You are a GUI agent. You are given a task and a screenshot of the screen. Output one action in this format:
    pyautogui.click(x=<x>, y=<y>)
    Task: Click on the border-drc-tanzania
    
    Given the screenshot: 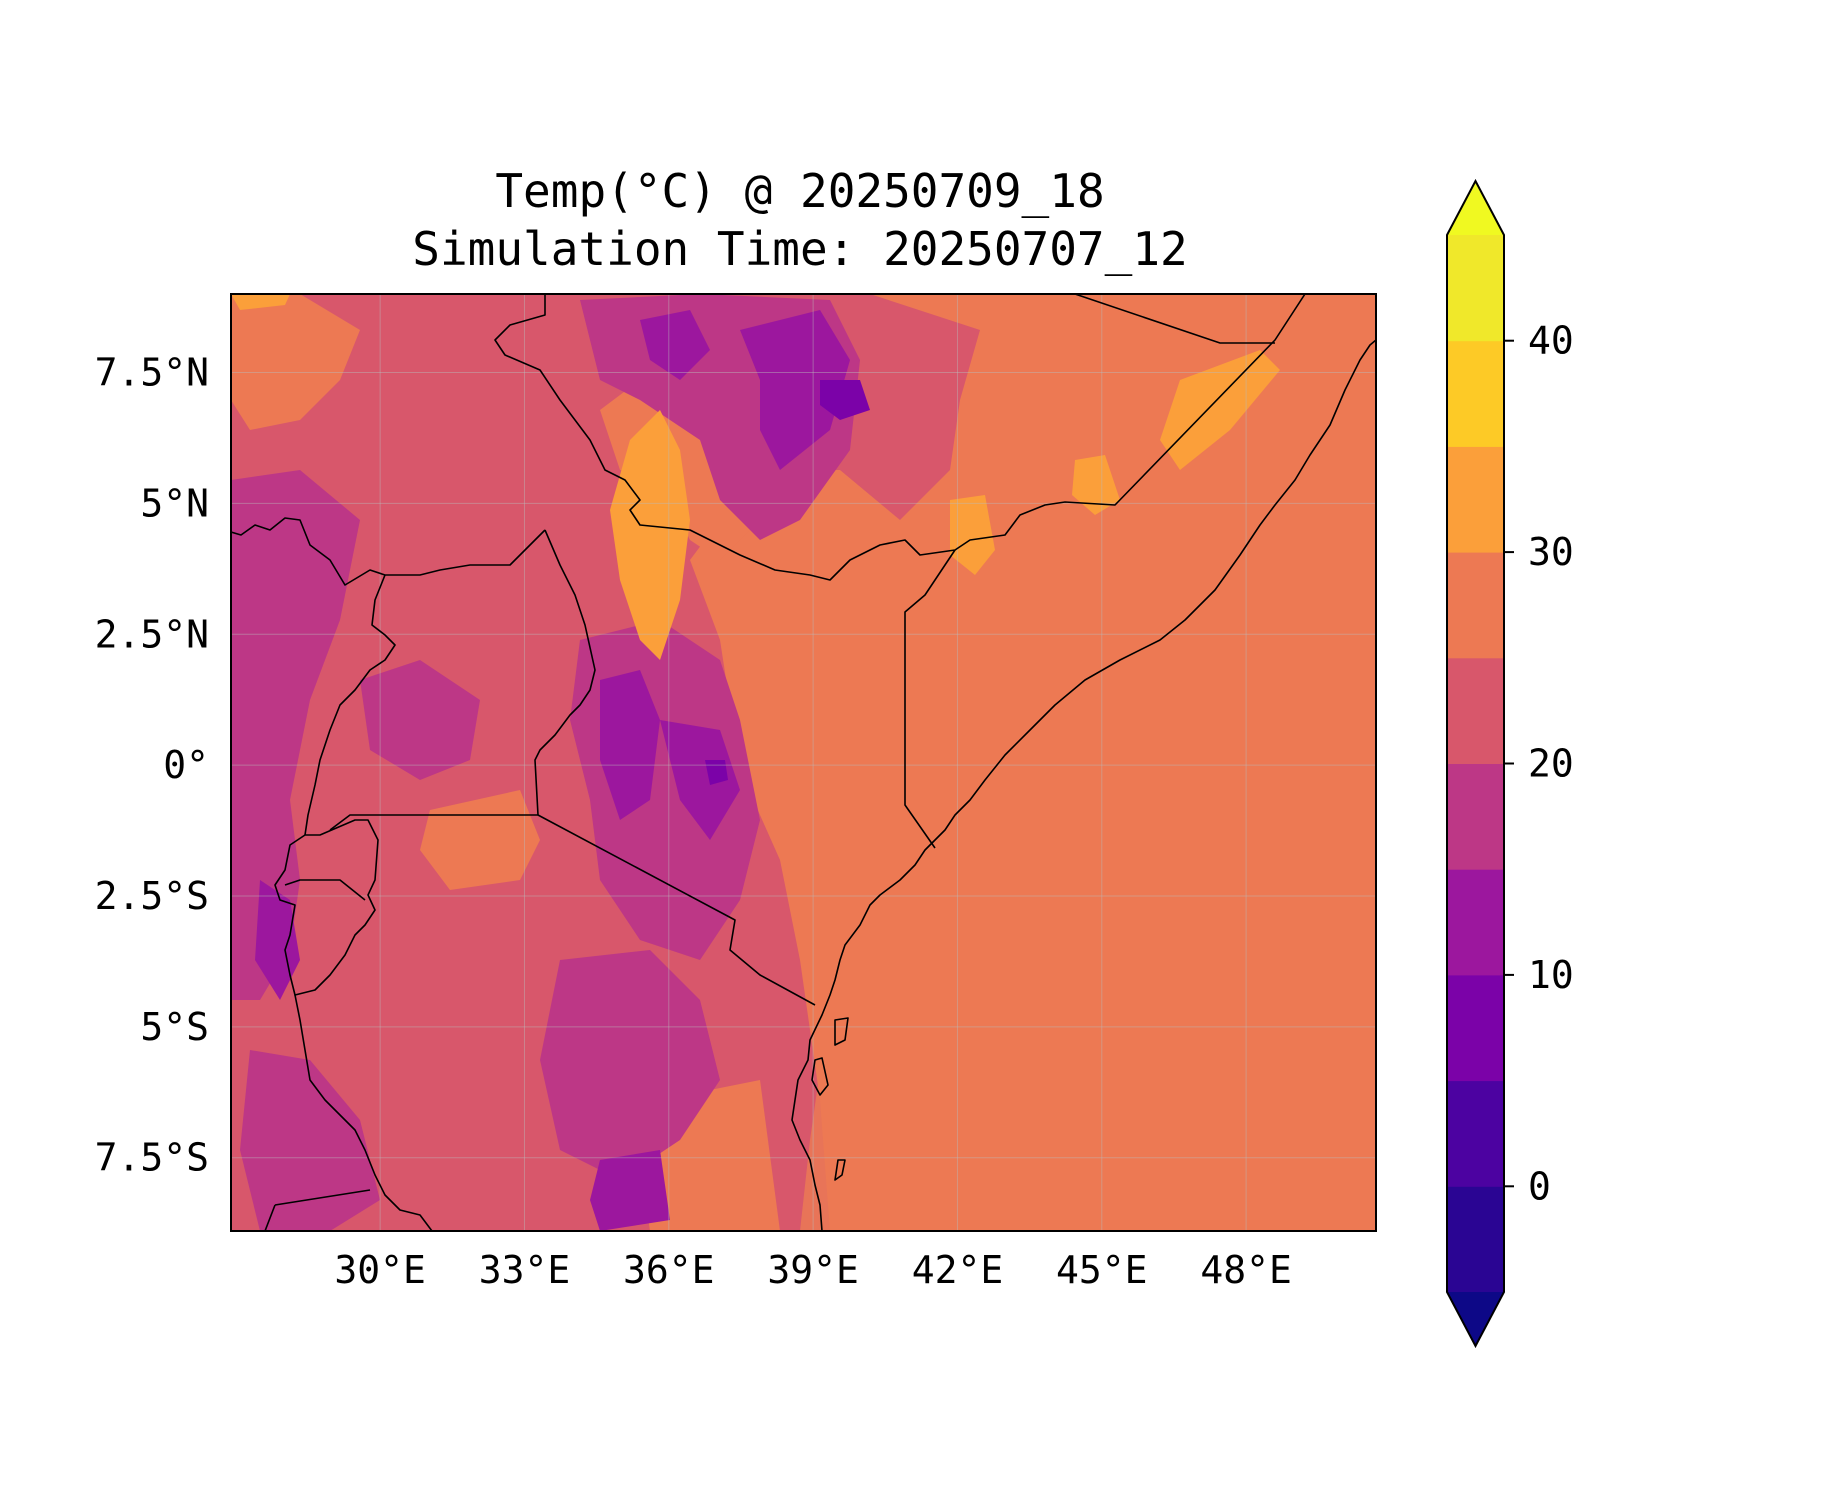 What is the action you would take?
    pyautogui.click(x=363, y=1112)
    